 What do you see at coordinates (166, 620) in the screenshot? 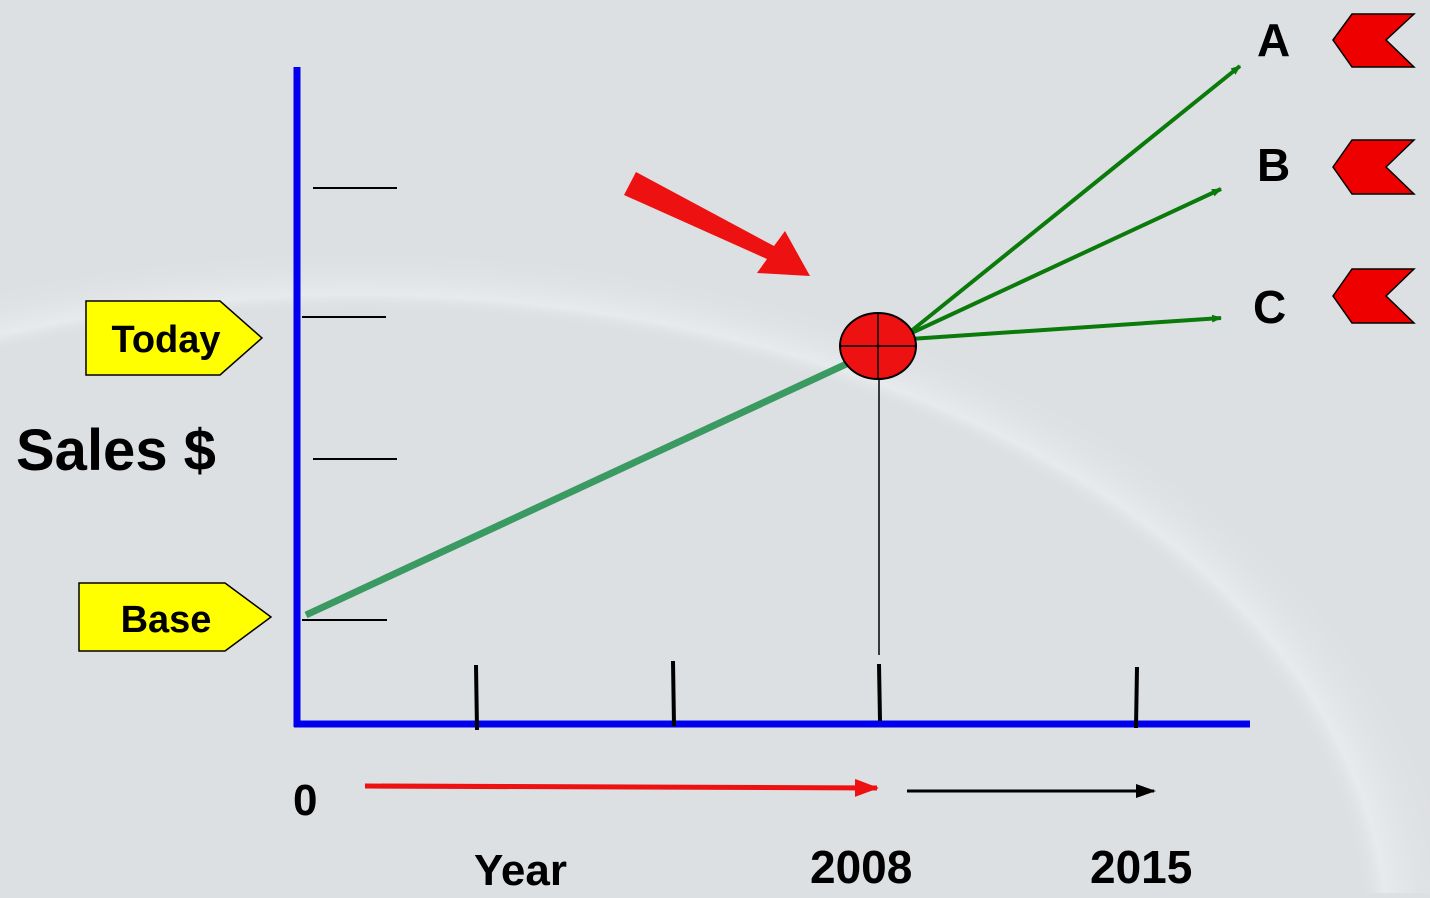
I see `base-label: Base` at bounding box center [166, 620].